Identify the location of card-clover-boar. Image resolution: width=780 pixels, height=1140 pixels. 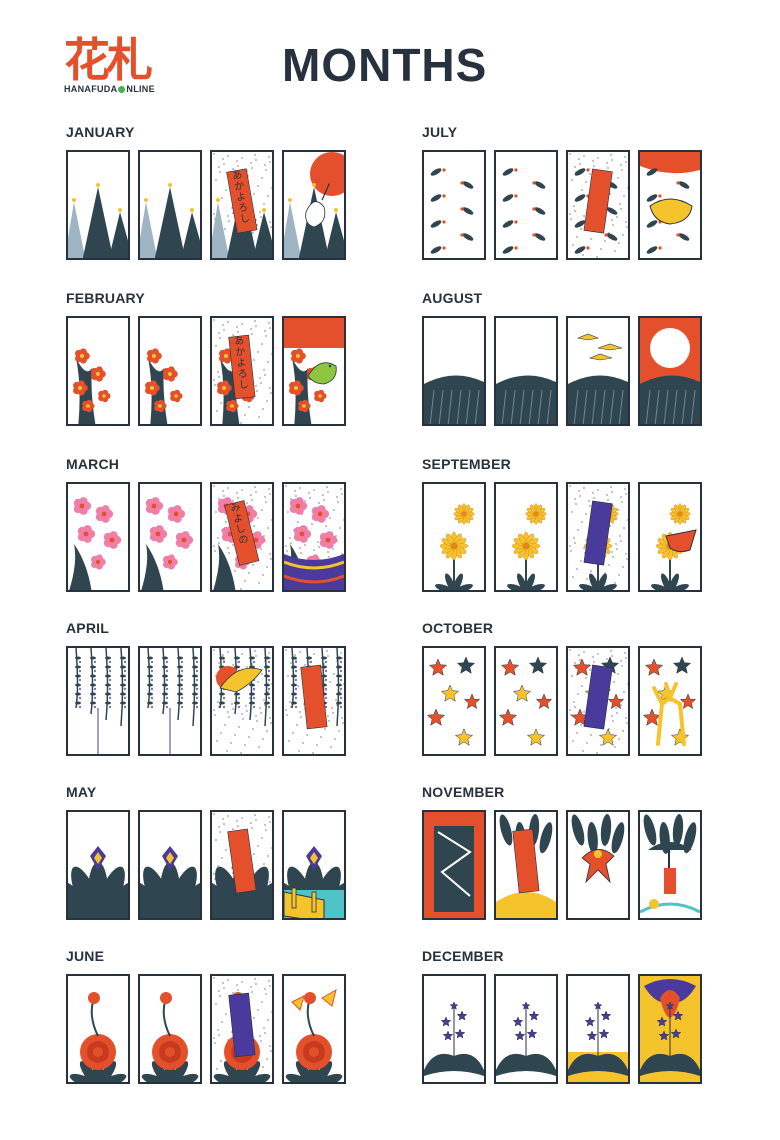
(670, 205).